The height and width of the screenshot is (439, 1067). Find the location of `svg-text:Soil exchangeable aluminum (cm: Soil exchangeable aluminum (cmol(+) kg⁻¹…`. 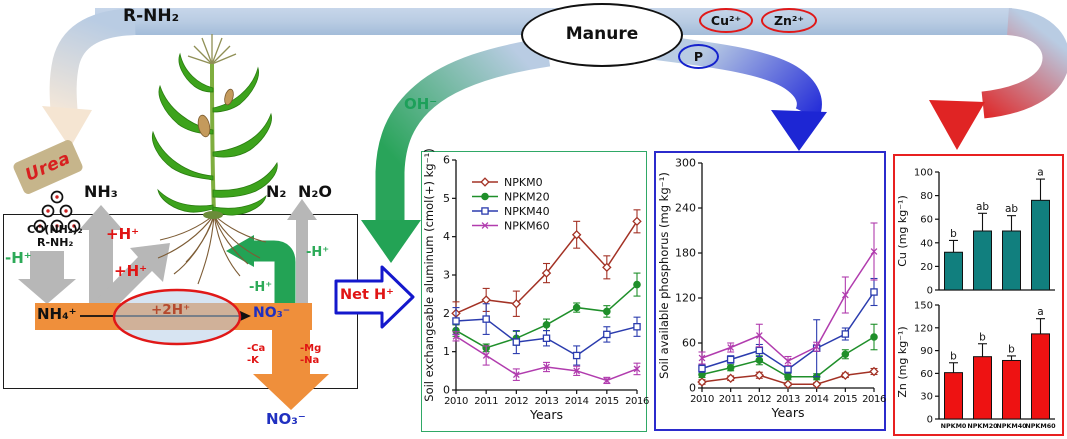

svg-text:Soil exchangeable aluminum (cm: Soil exchangeable aluminum (cmol(+) kg⁻¹… is located at coordinates (429, 274).